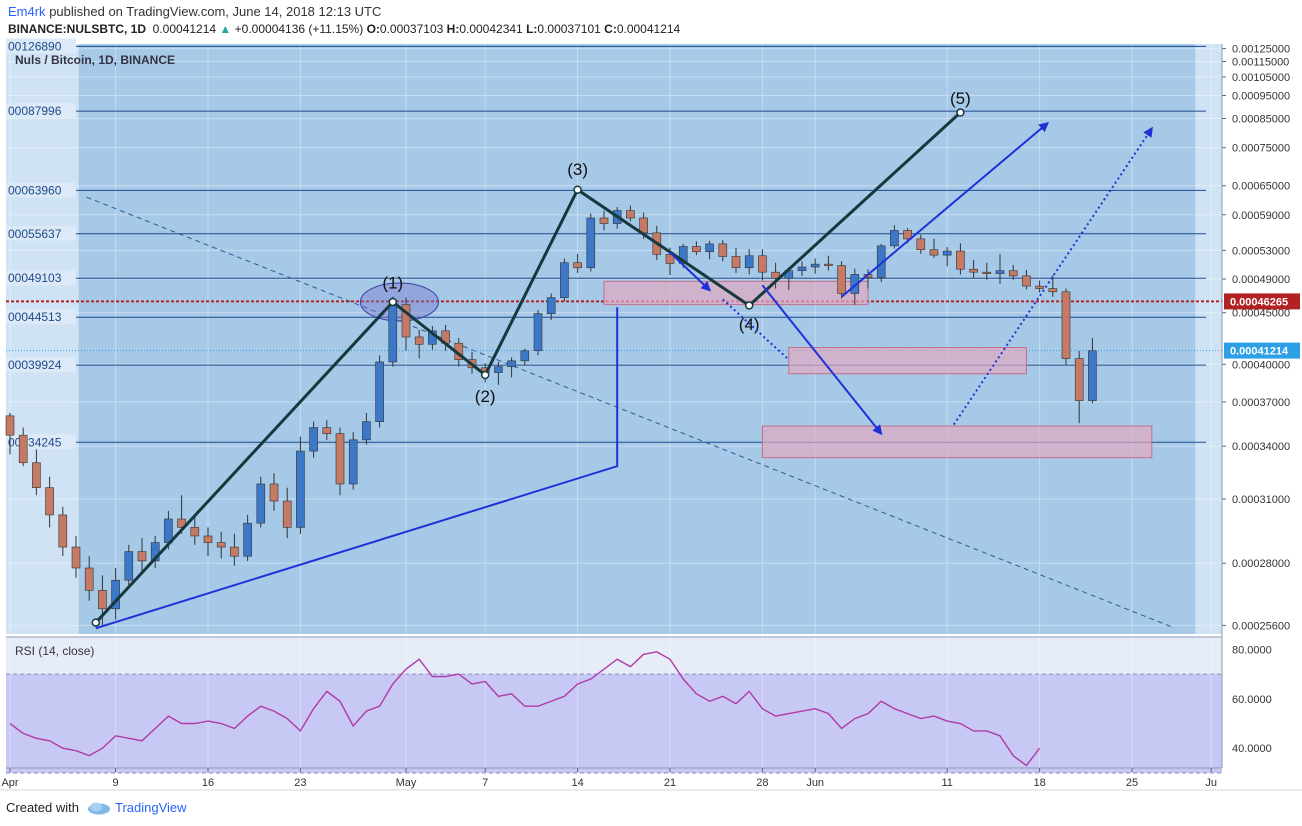 Image resolution: width=1302 pixels, height=826 pixels. Describe the element at coordinates (95, 60) in the screenshot. I see `pane-title: Nuls / Bitcoin, 1D, BINANCE` at that location.